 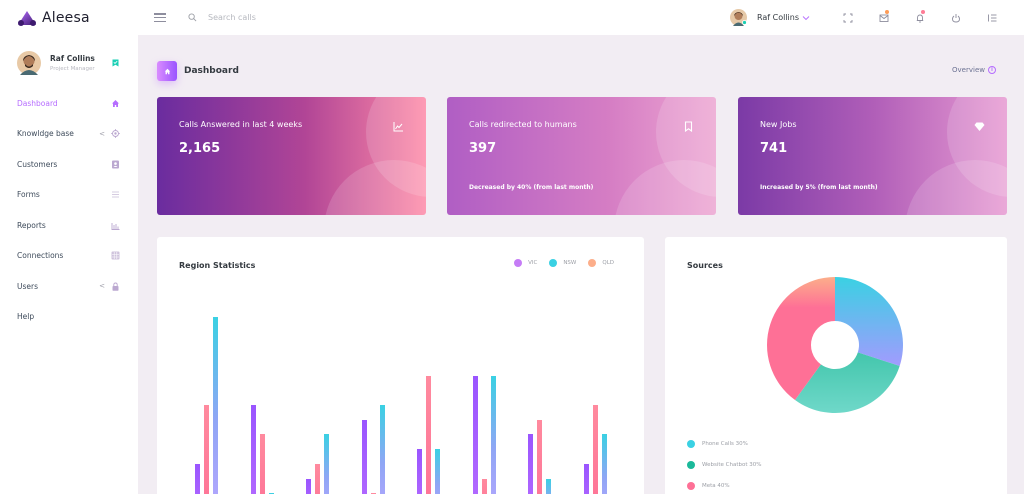 What do you see at coordinates (28, 195) in the screenshot?
I see `sidebar-item-label: Forms` at bounding box center [28, 195].